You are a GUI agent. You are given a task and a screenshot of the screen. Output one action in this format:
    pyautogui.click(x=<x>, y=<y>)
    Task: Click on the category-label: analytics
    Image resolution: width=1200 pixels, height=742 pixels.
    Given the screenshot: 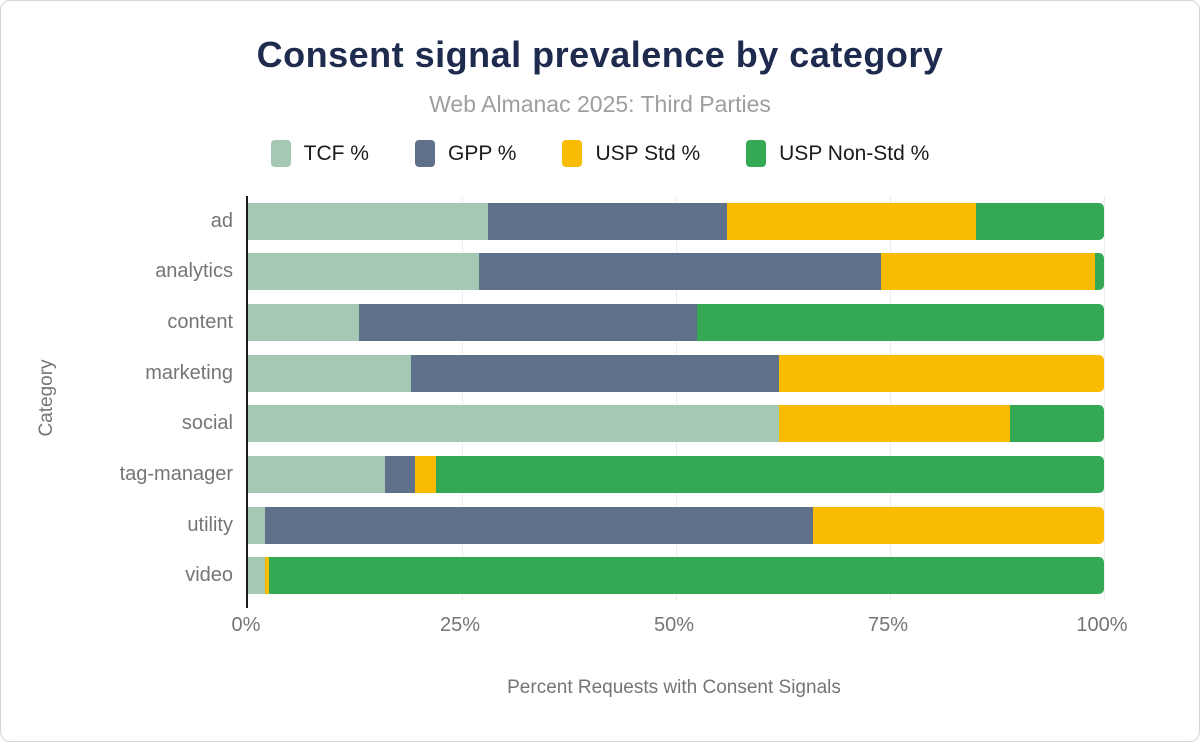 What is the action you would take?
    pyautogui.click(x=194, y=271)
    